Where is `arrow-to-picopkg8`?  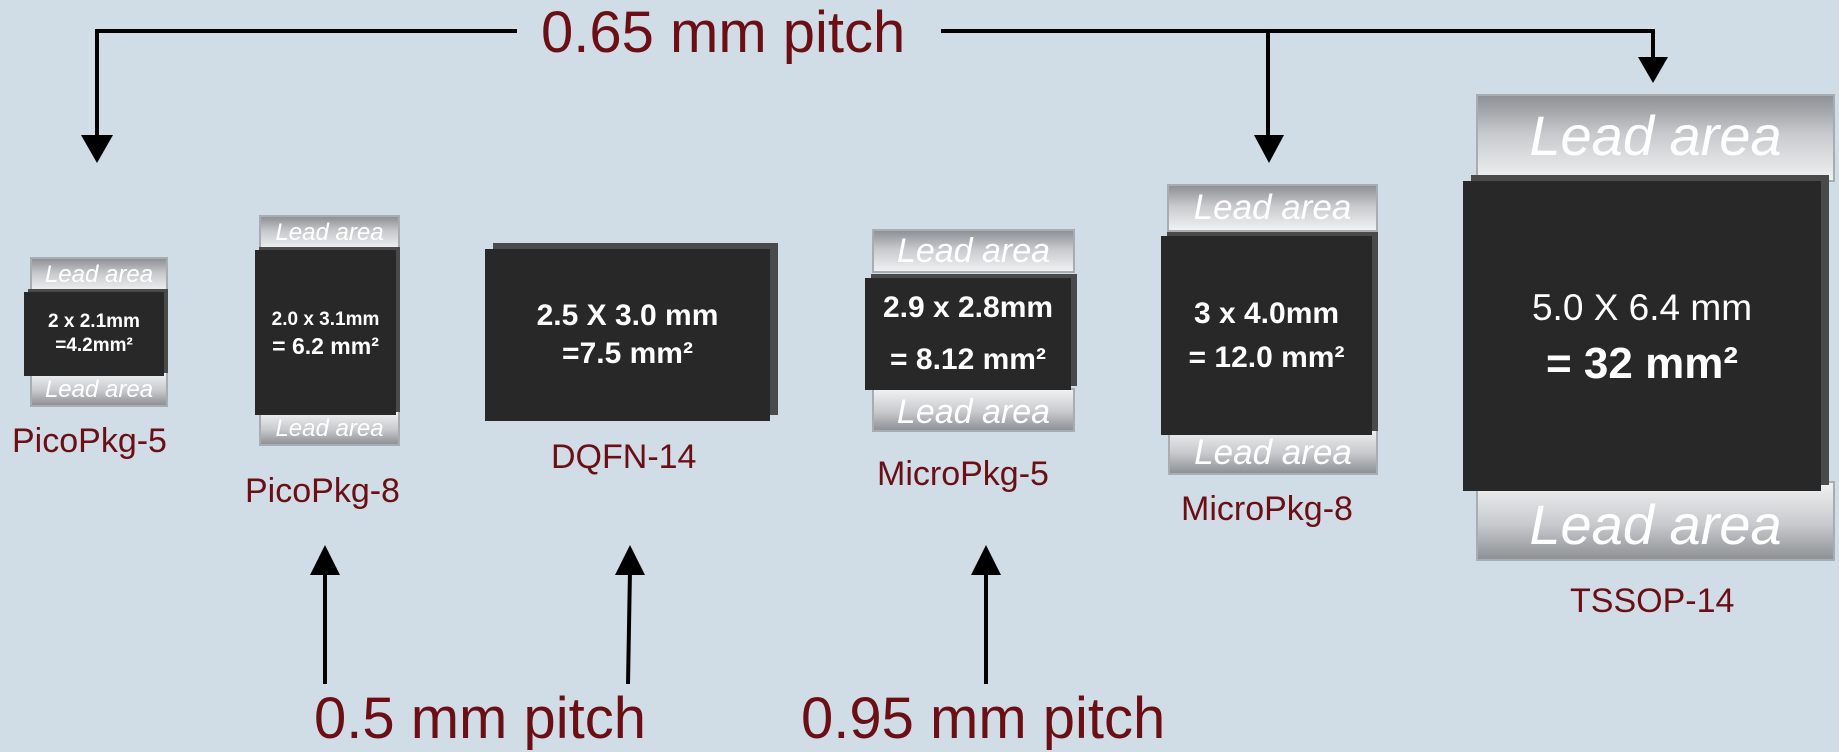
arrow-to-picopkg8 is located at coordinates (325, 560).